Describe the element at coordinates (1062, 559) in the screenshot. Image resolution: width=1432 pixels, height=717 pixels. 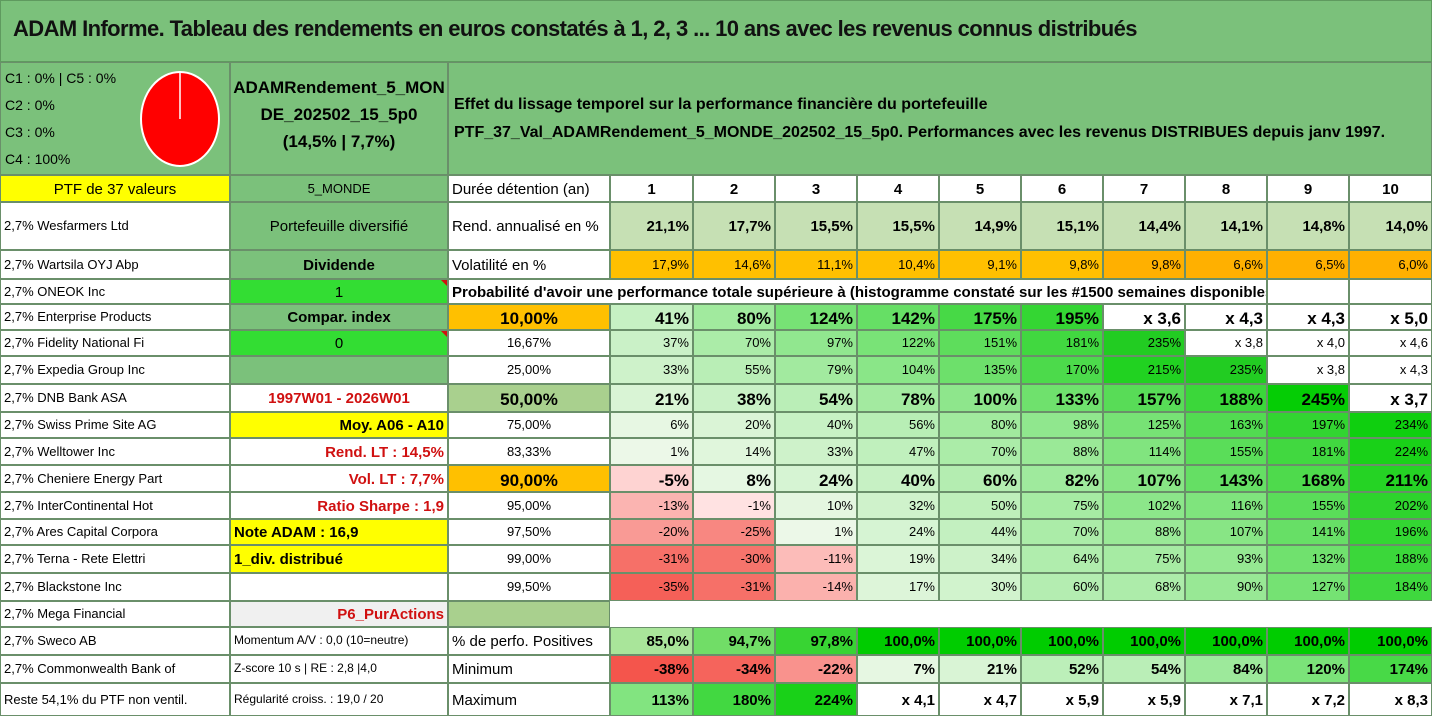
I see `probability-value: 64%` at that location.